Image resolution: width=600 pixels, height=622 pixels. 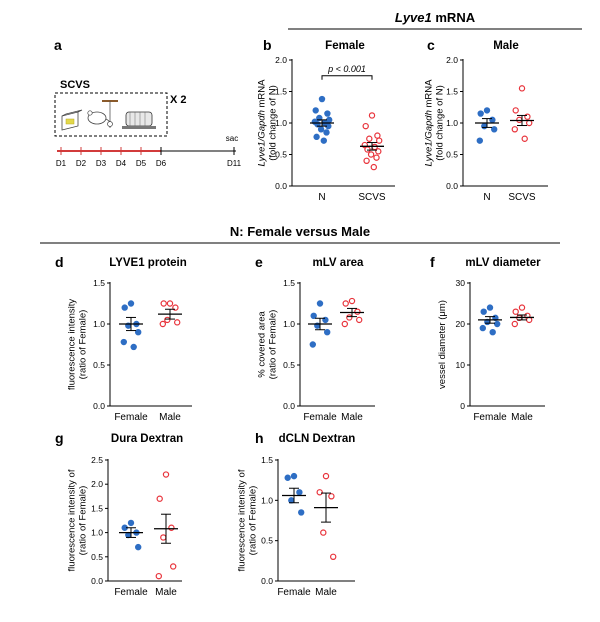 I want to click on y-tick-label: 20, so click(x=461, y=324).